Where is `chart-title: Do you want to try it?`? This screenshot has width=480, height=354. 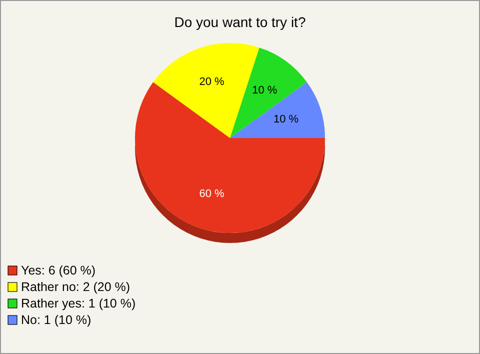
chart-title: Do you want to try it? is located at coordinates (240, 22).